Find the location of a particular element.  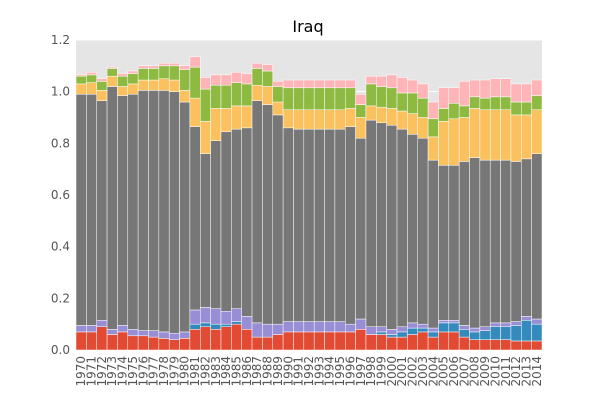

x-tick-label: 2006 is located at coordinates (454, 371).